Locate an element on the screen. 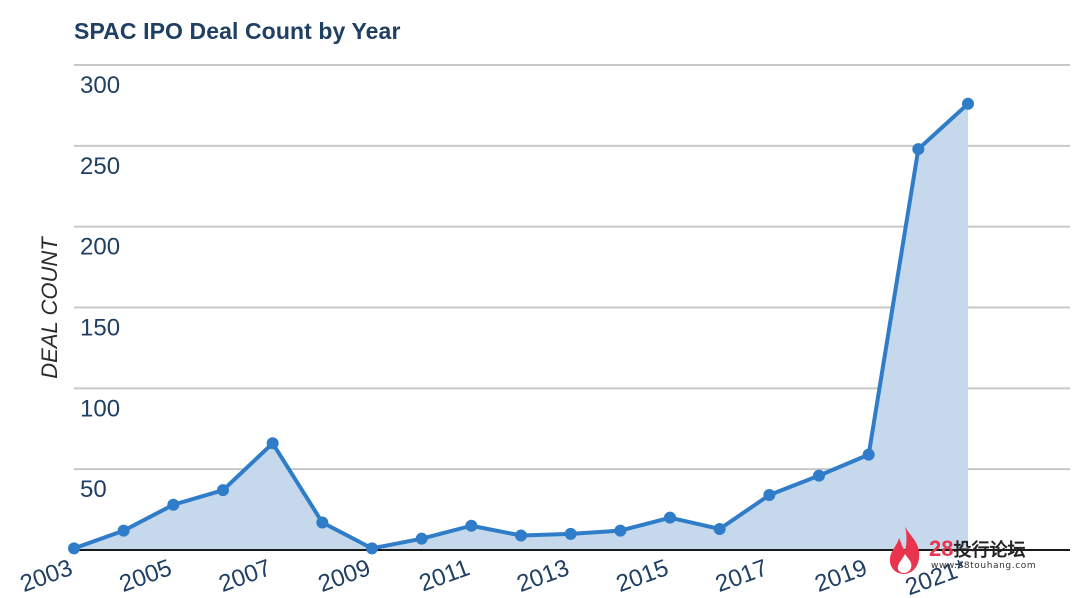 The width and height of the screenshot is (1080, 598). watermark-brand-text: 投行论坛 is located at coordinates (989, 550).